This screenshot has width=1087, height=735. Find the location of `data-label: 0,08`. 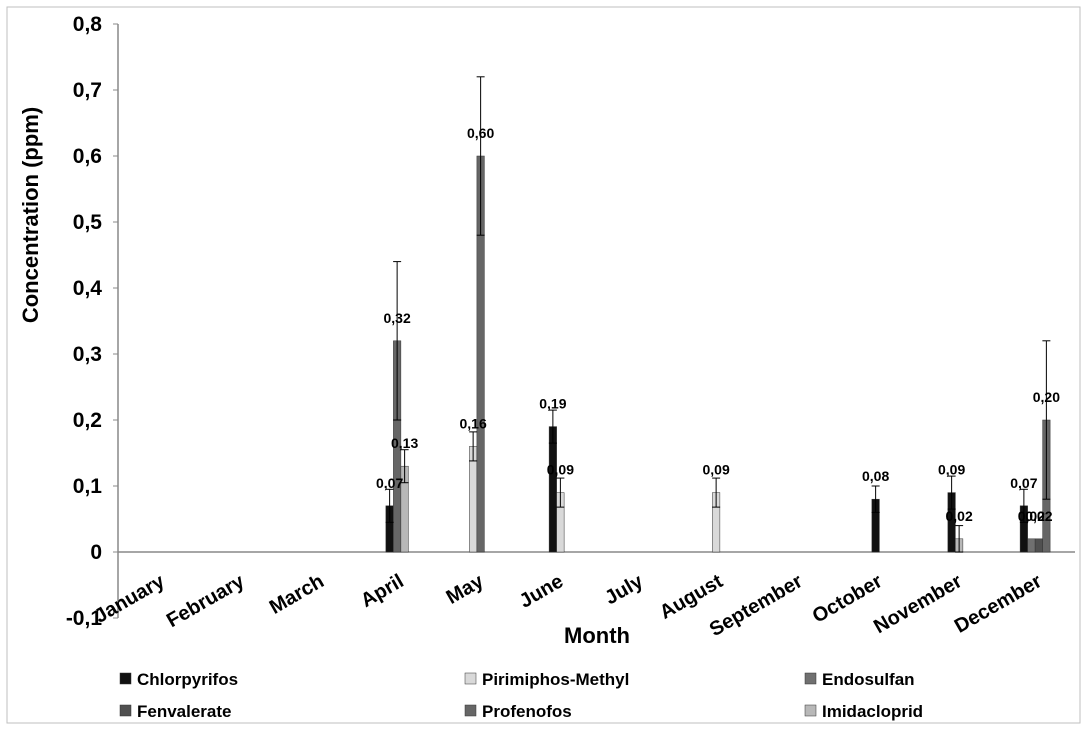

data-label: 0,08 is located at coordinates (875, 476).